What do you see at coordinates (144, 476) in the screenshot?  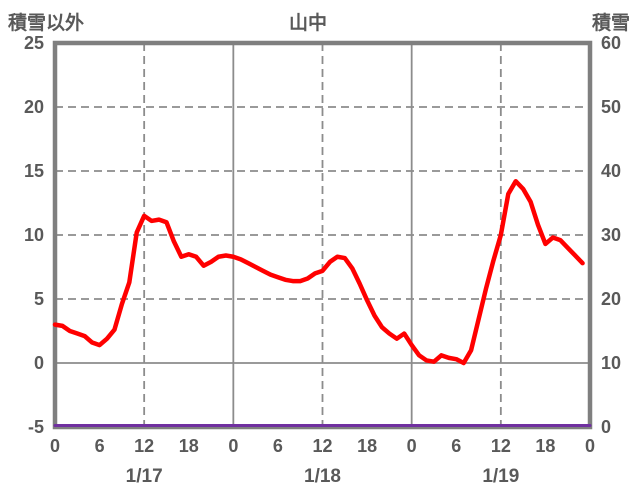 I see `date-label: 1/17` at bounding box center [144, 476].